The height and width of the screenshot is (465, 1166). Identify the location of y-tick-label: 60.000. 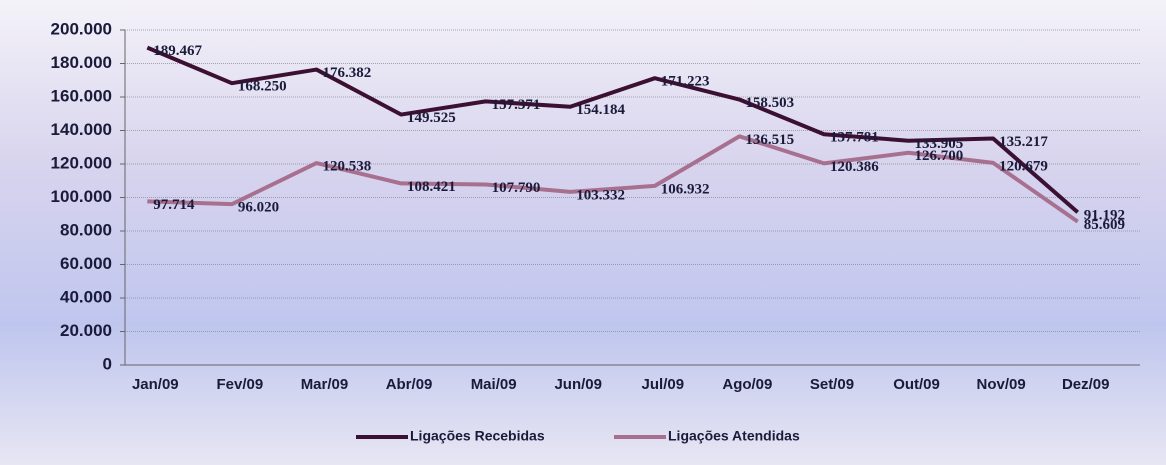
(86, 263).